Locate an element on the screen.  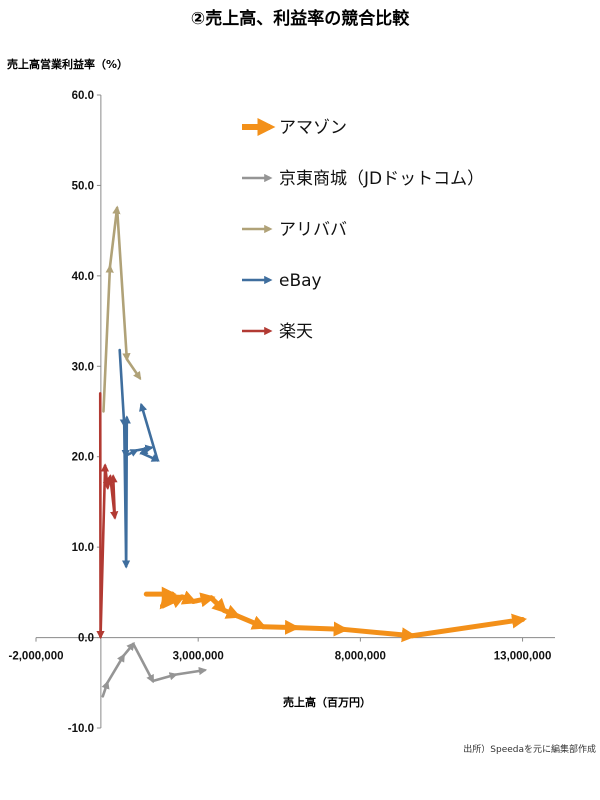
y-tick-label: 10.0 is located at coordinates (83, 548).